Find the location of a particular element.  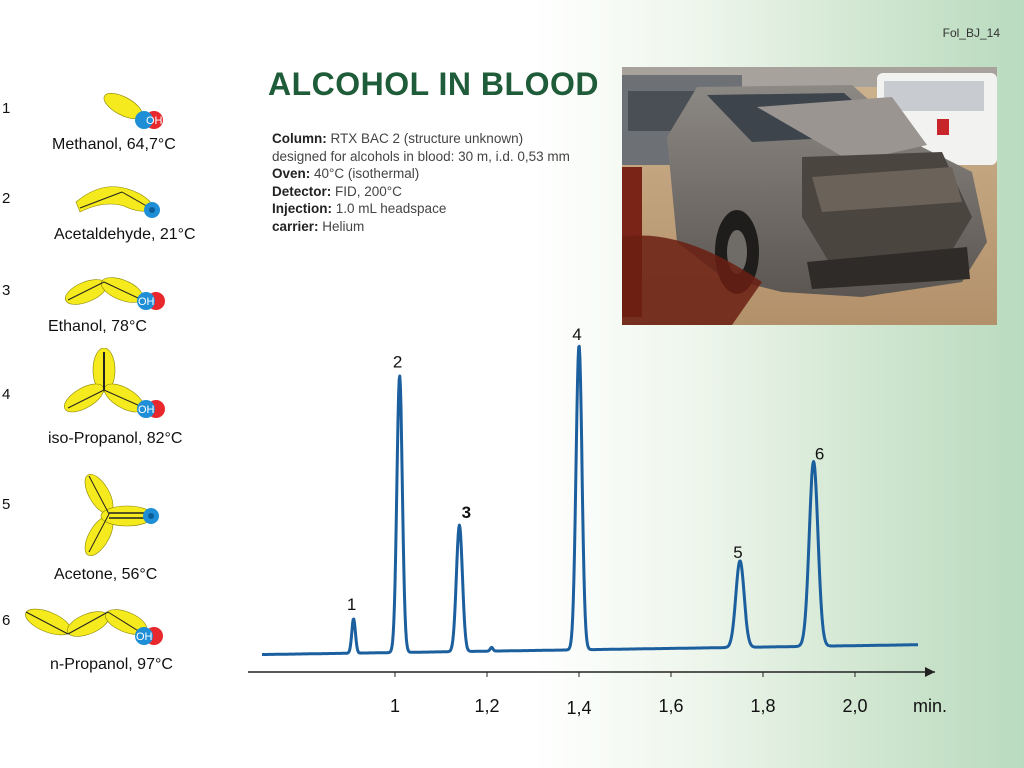

page-title: ALCOHOL IN BLOOD is located at coordinates (433, 84).